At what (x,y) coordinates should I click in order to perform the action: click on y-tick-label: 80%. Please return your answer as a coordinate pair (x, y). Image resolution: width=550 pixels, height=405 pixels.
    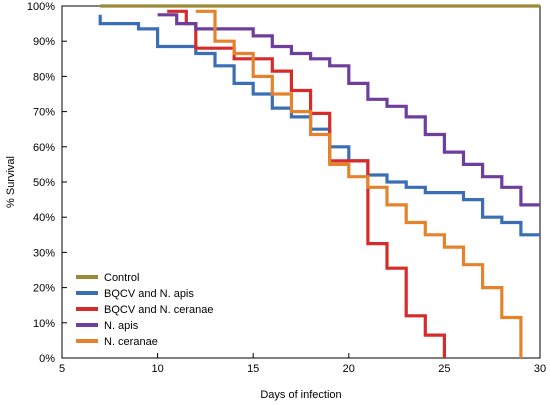
    Looking at the image, I should click on (44, 77).